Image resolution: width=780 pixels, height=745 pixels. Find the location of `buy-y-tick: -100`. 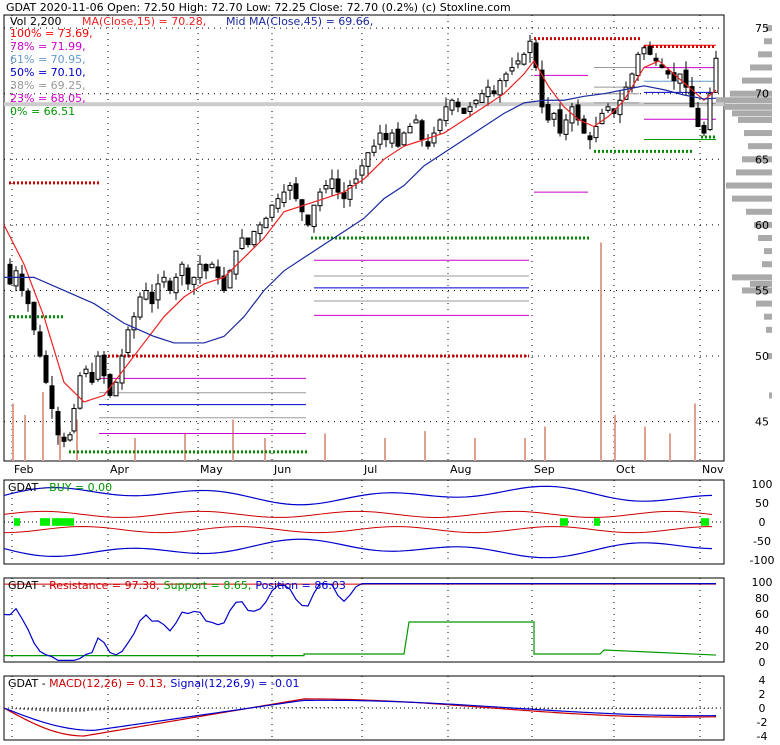

buy-y-tick: -100 is located at coordinates (762, 560).